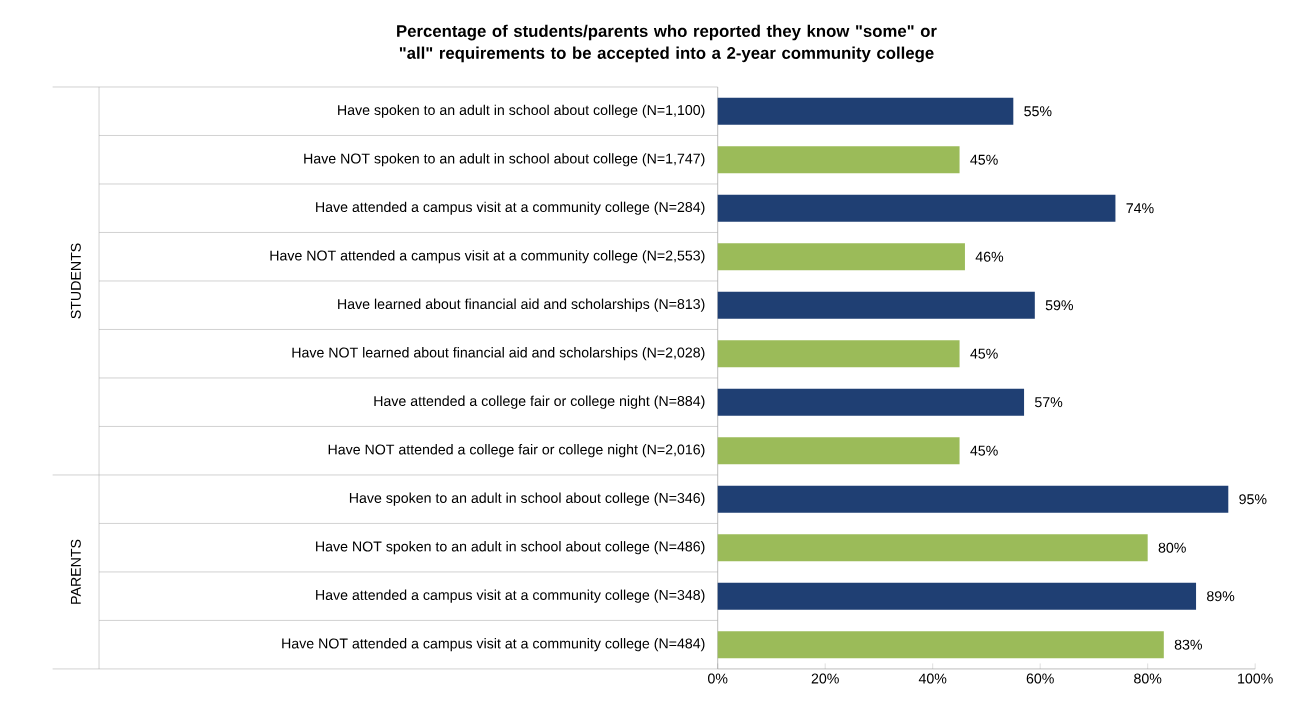 The width and height of the screenshot is (1289, 707). Describe the element at coordinates (1188, 644) in the screenshot. I see `data-label: 83%` at that location.